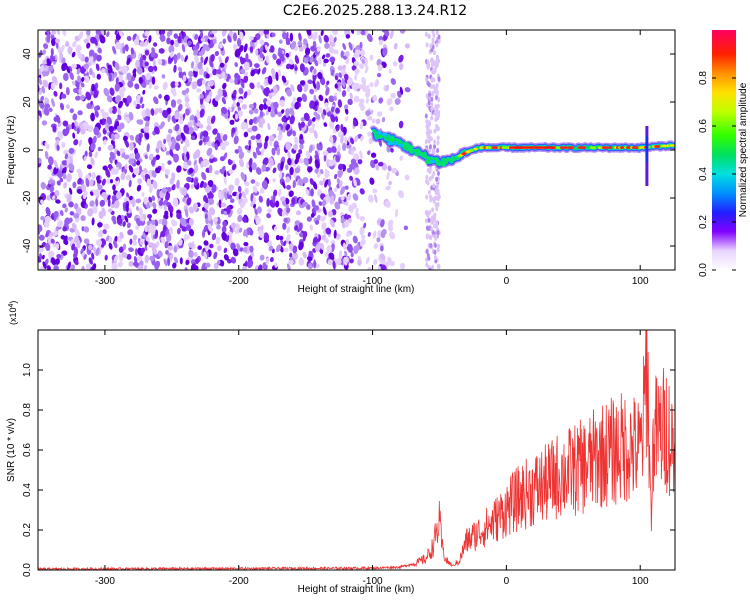 This screenshot has height=600, width=750. What do you see at coordinates (27, 570) in the screenshot?
I see `bottom-y-tick-label: 0.0` at bounding box center [27, 570].